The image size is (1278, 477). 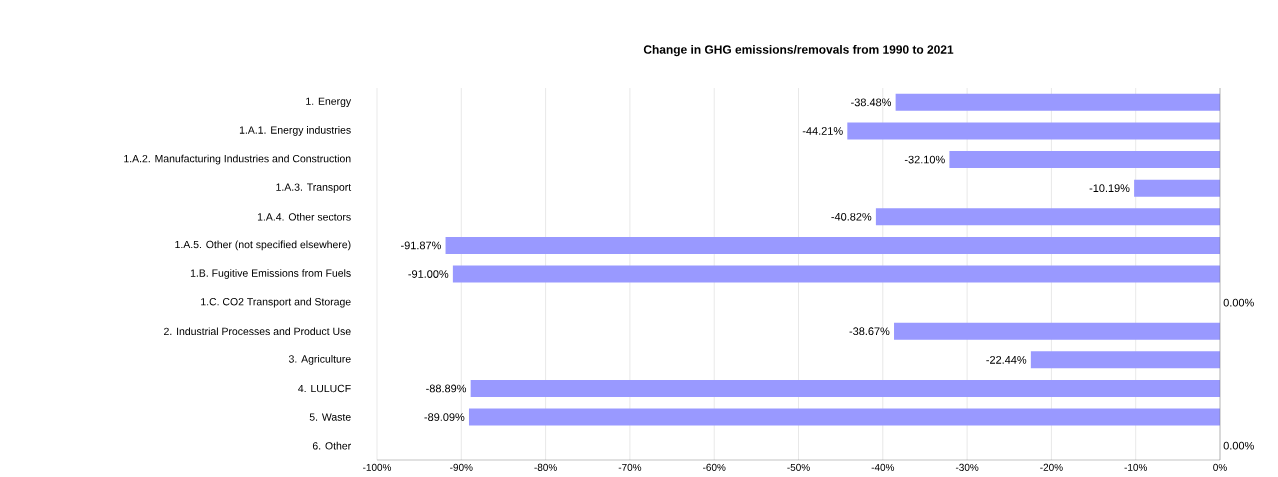 I want to click on data-label: -91.00%, so click(x=428, y=274).